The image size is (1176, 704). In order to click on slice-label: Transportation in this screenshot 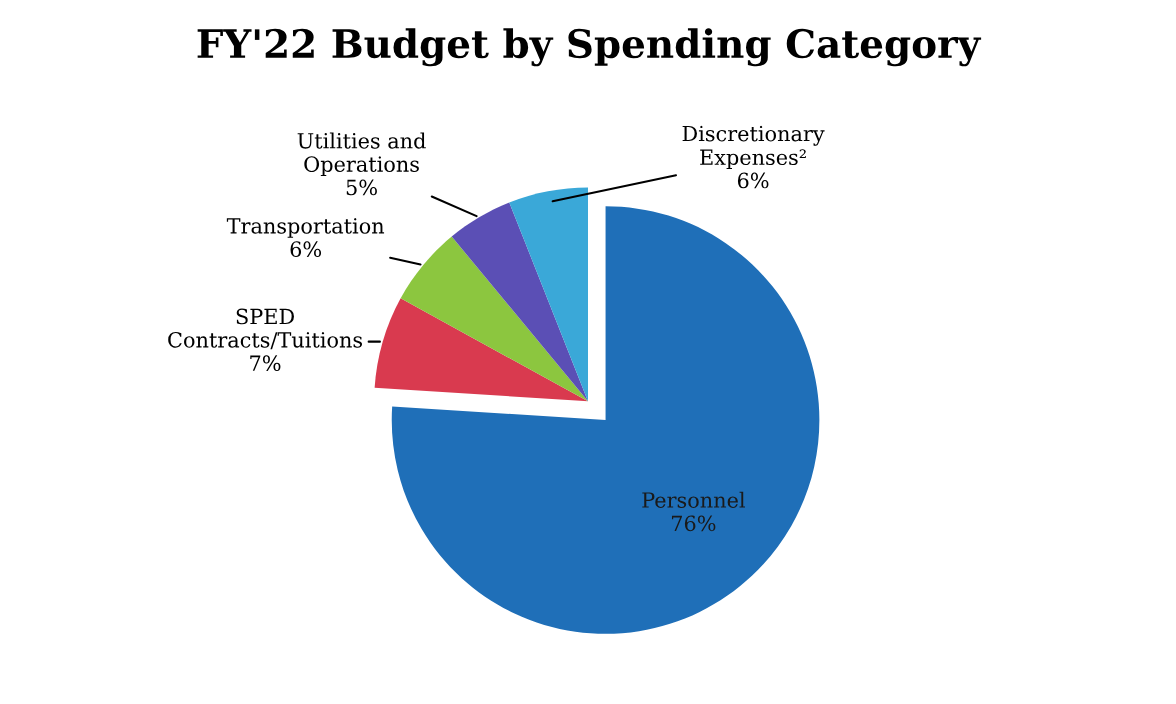, I will do `click(305, 228)`.